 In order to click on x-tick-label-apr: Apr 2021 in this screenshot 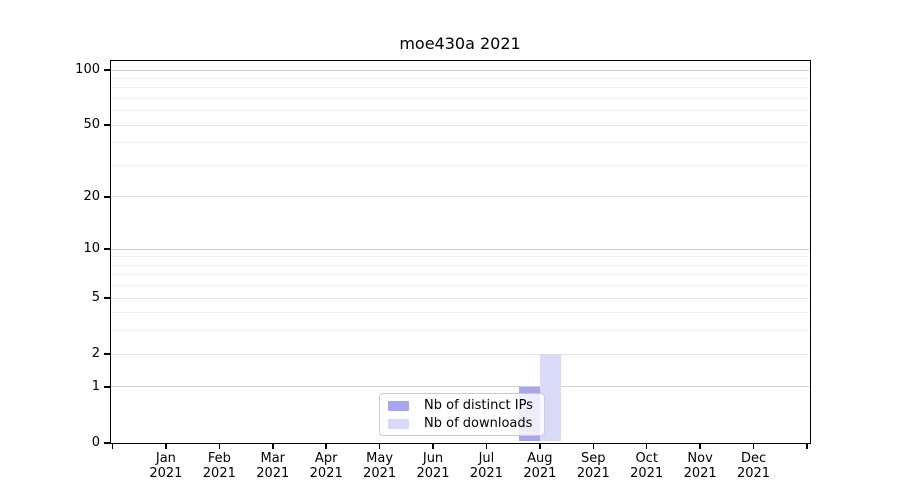, I will do `click(326, 466)`.